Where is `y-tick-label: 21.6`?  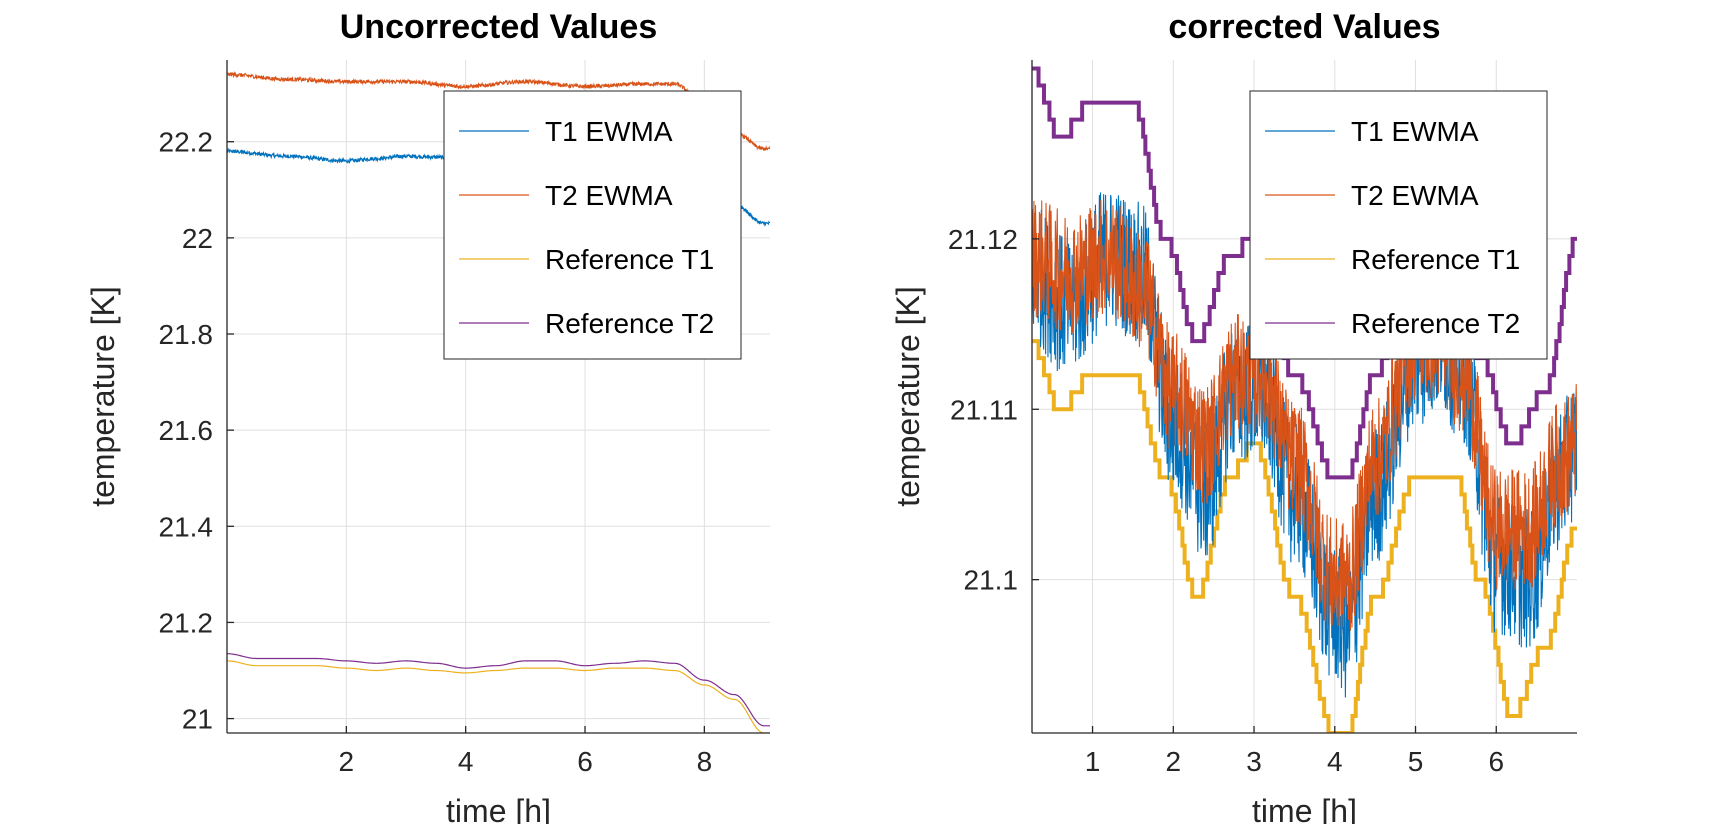
y-tick-label: 21.6 is located at coordinates (186, 430).